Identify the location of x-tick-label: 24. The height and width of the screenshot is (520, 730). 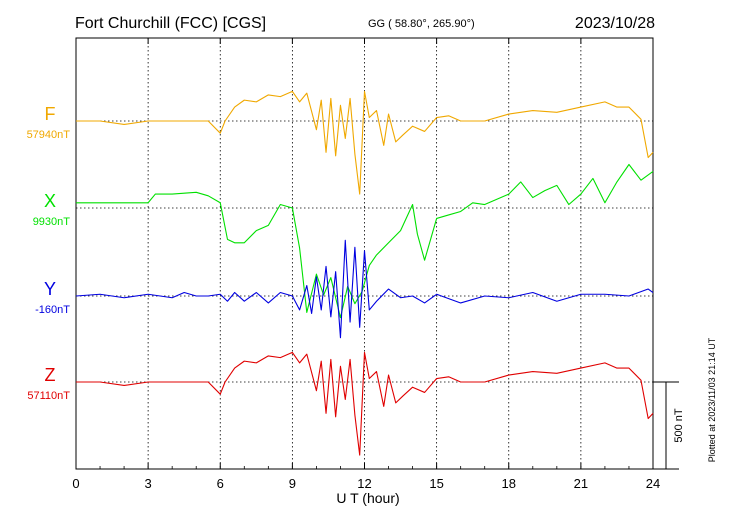
(653, 483).